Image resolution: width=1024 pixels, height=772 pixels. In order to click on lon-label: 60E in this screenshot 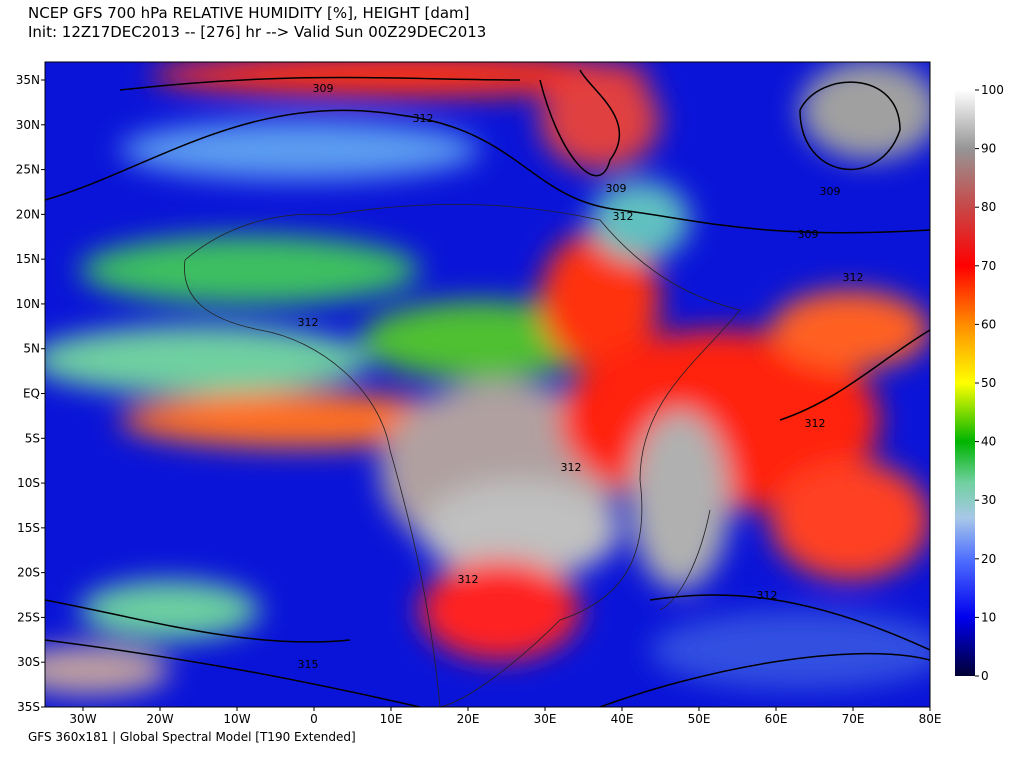, I will do `click(776, 719)`.